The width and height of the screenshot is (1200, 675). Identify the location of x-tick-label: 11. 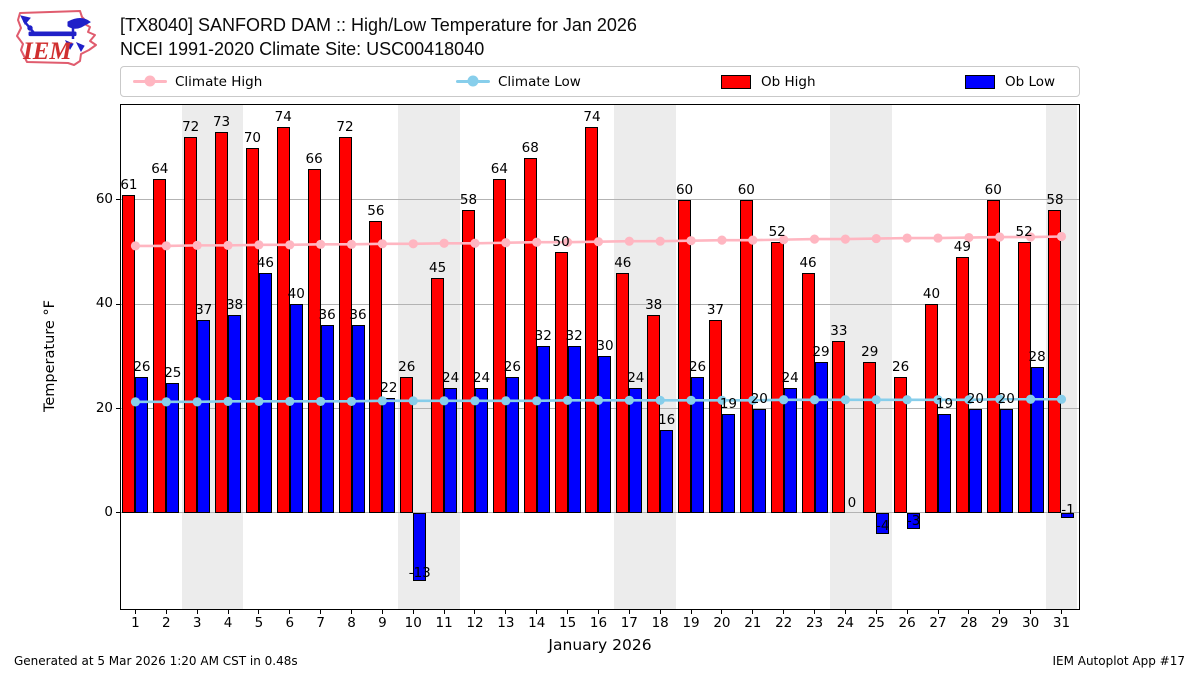
(444, 623).